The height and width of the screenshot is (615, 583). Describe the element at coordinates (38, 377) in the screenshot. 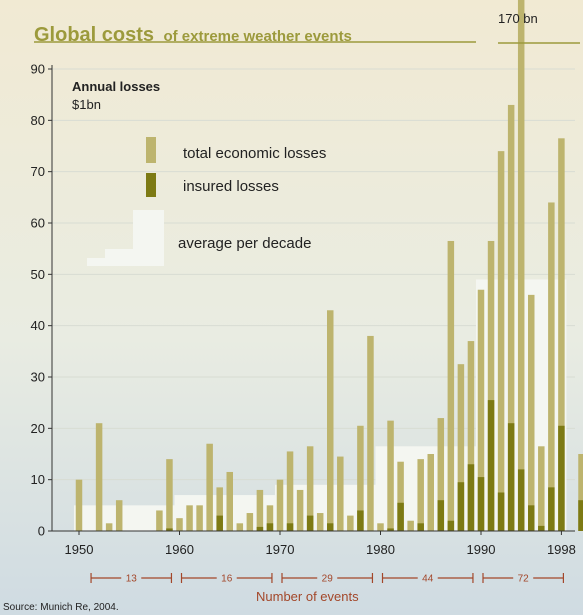

I see `y-tick-label-30: 30` at that location.